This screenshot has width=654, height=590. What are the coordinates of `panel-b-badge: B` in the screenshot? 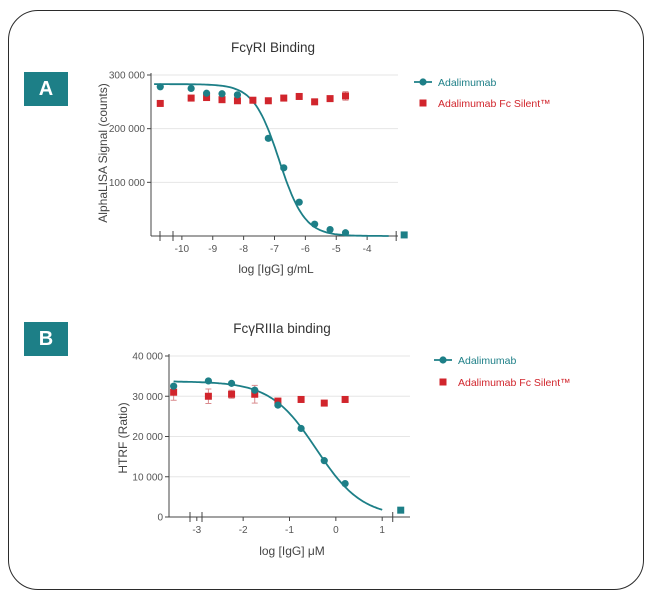 It's located at (46, 339).